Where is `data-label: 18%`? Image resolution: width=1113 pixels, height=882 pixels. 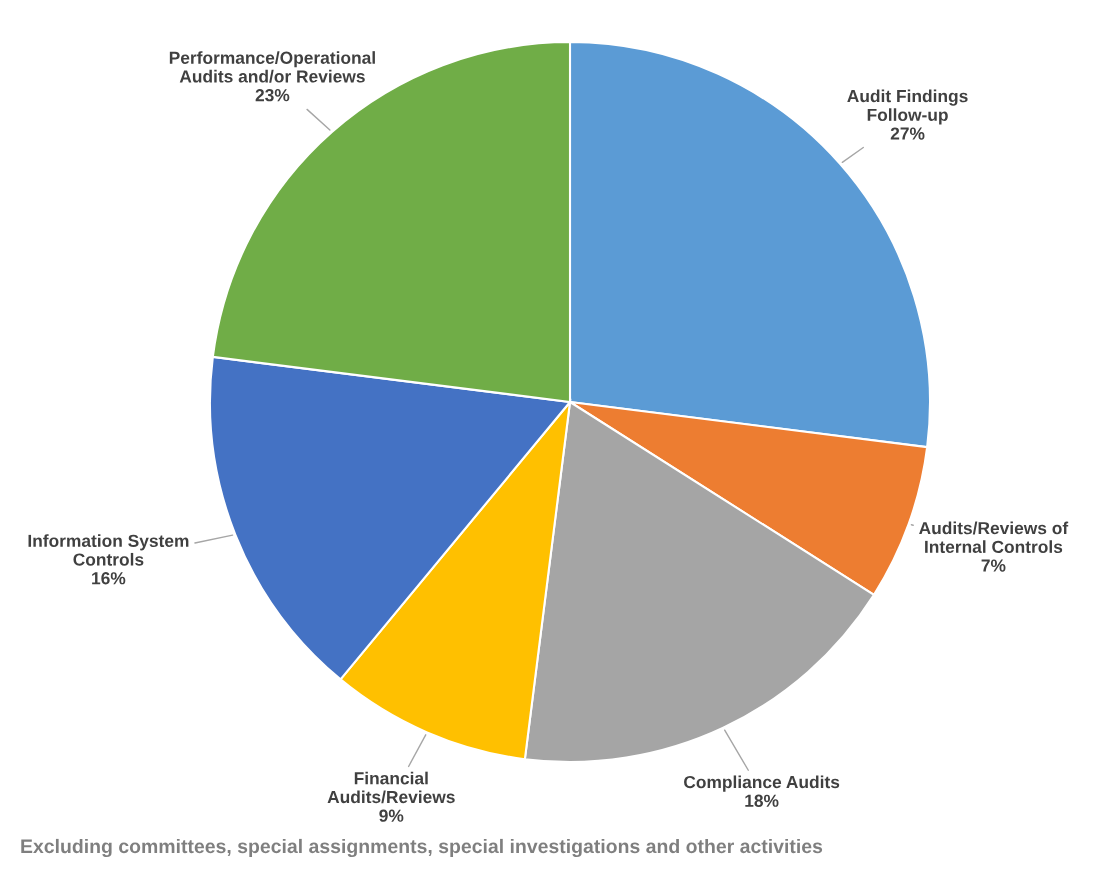
data-label: 18% is located at coordinates (762, 800).